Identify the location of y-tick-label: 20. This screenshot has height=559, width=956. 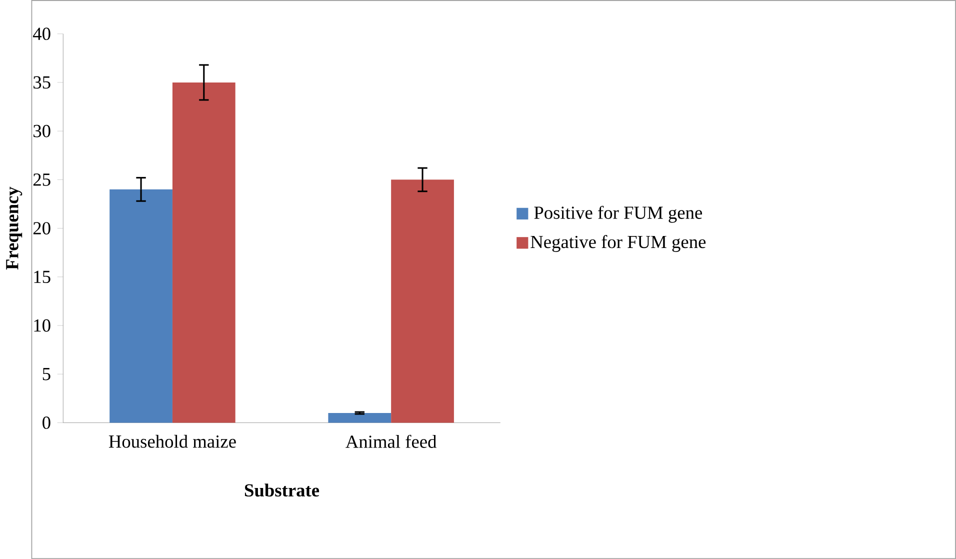
(41, 228).